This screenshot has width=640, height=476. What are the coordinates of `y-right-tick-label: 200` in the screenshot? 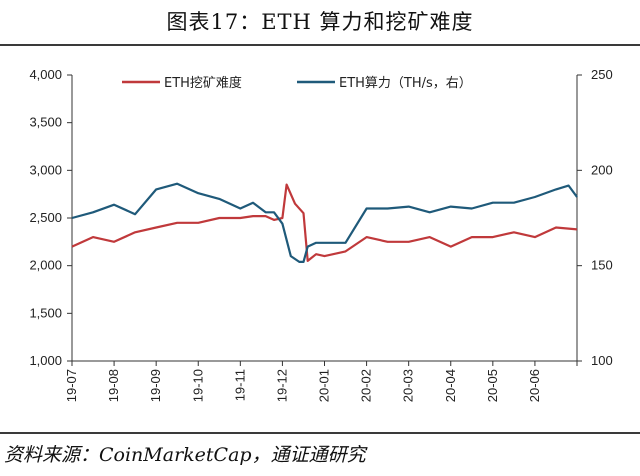 It's located at (602, 169).